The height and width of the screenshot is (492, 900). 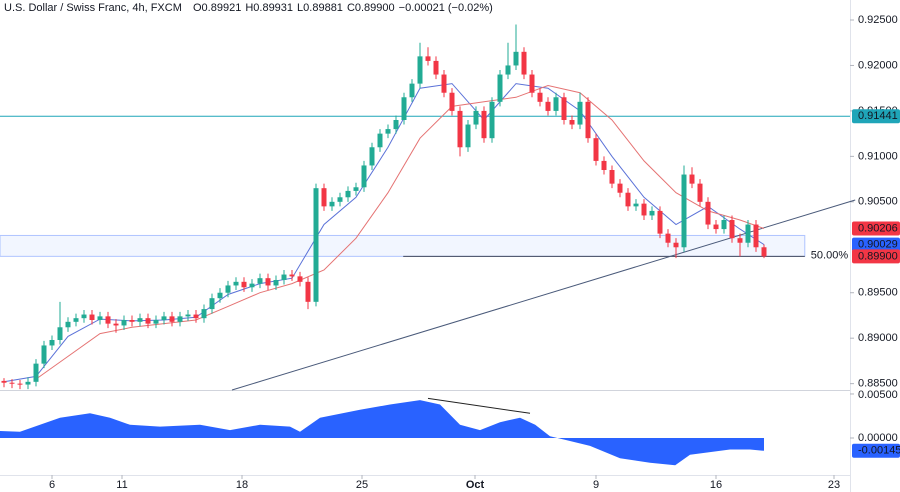 I want to click on zone, so click(x=403, y=245).